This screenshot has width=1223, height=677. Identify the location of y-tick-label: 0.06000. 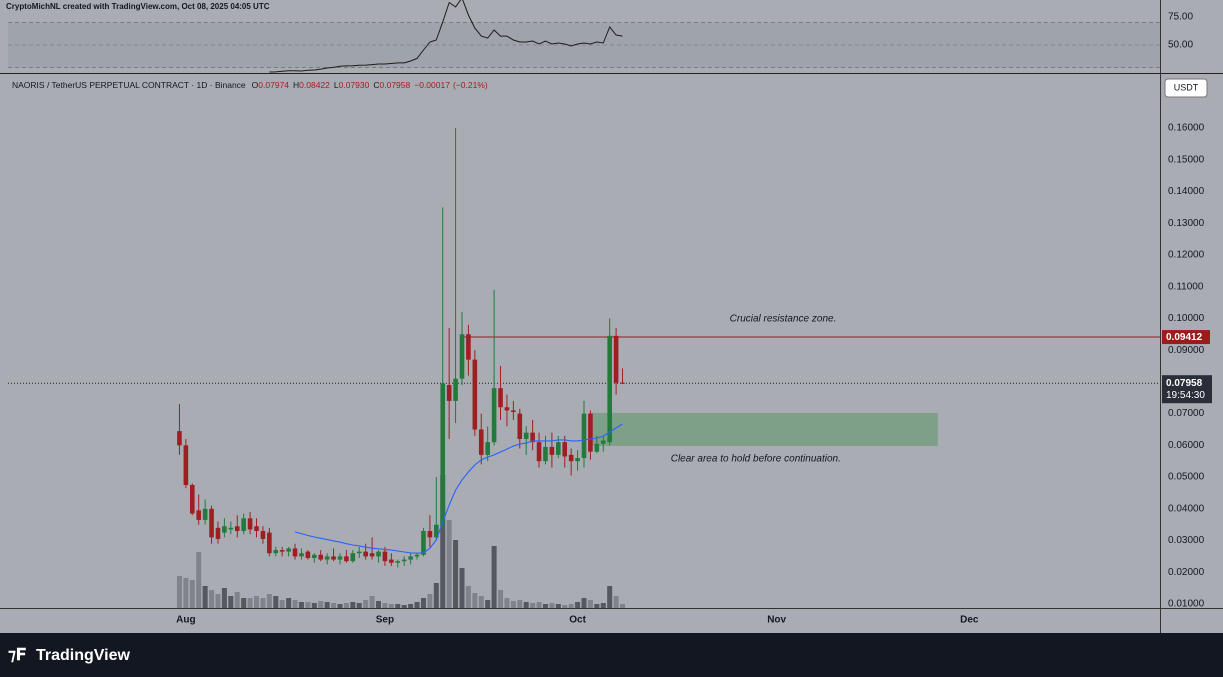
(1186, 445).